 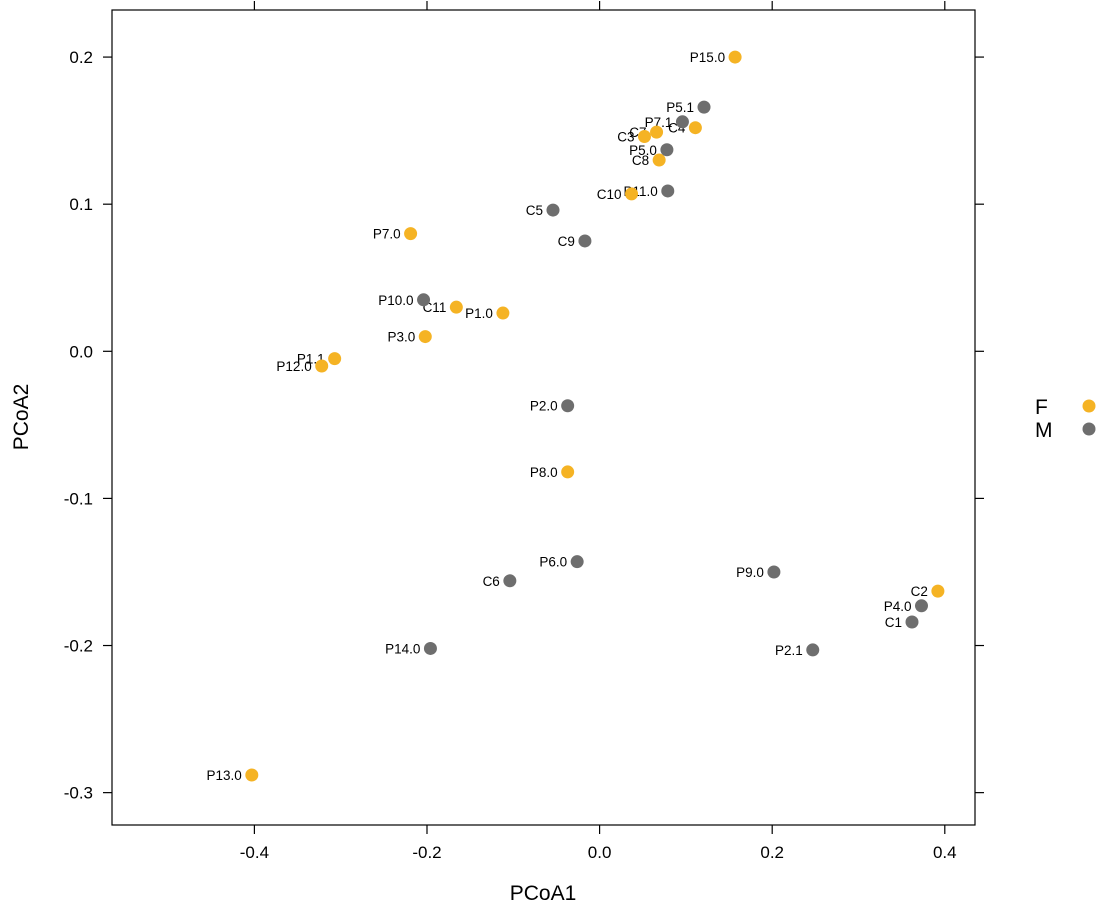 What do you see at coordinates (640, 160) in the screenshot?
I see `point-label: C8` at bounding box center [640, 160].